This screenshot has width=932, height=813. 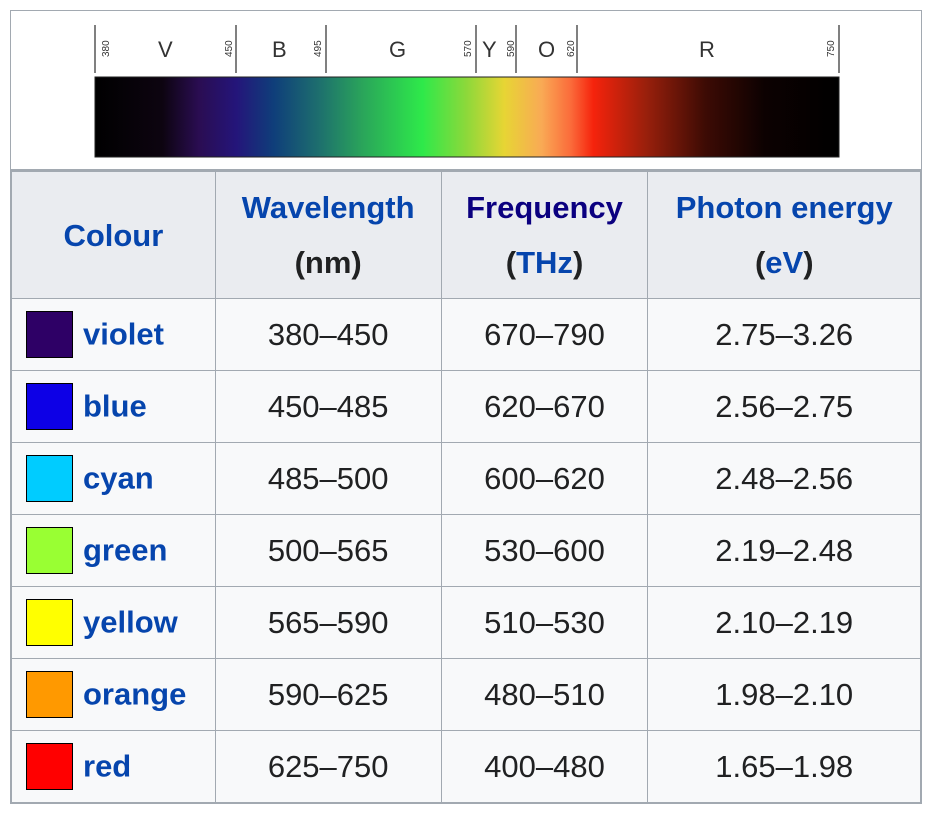 I want to click on scale-number-590: 590, so click(x=511, y=48).